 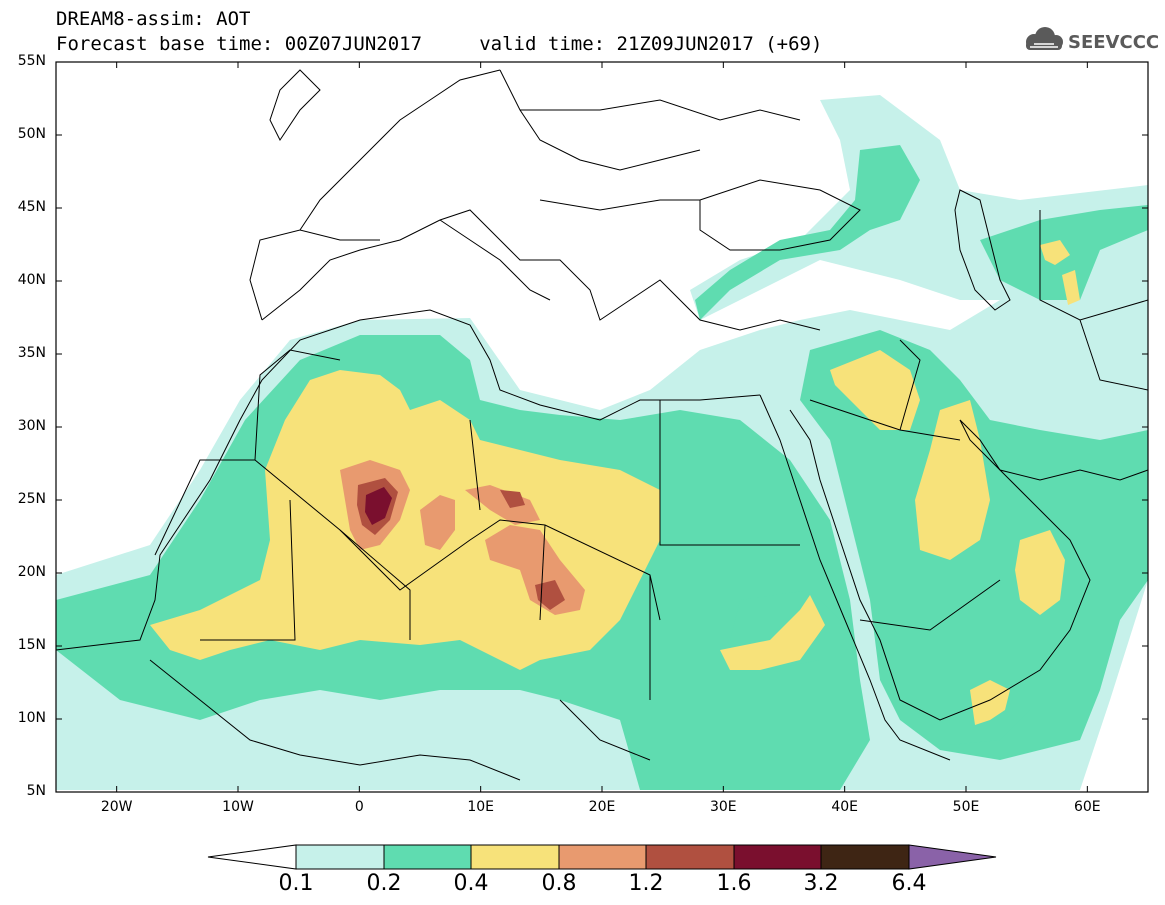 What do you see at coordinates (471, 883) in the screenshot?
I see `colorbar-label: 0.4` at bounding box center [471, 883].